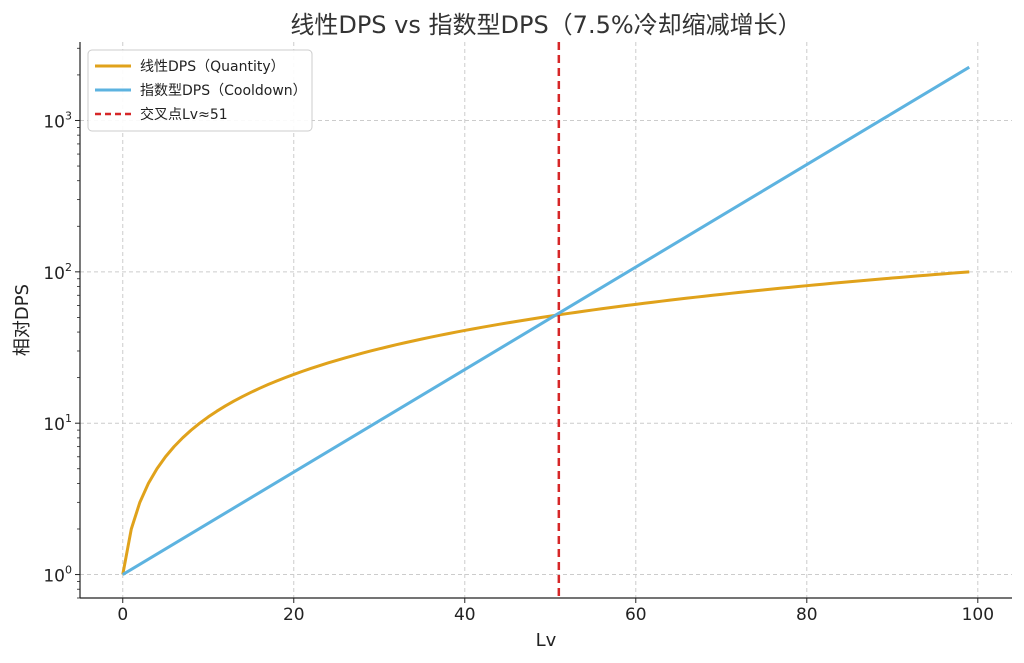 Image resolution: width=1024 pixels, height=663 pixels. I want to click on chart-title: 线性DPS vs 指数型DPS（7.5%冷却缩减增长）, so click(545, 25).